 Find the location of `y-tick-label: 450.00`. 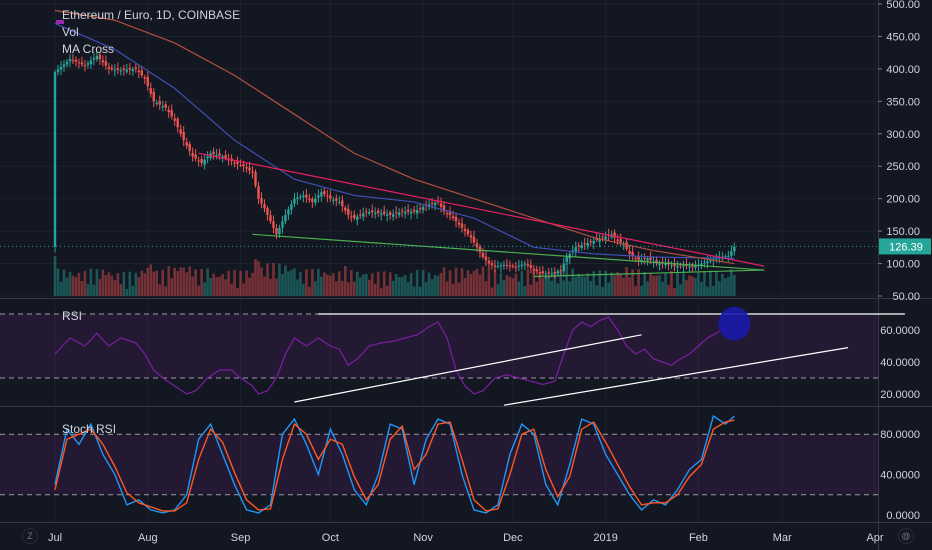

y-tick-label: 450.00 is located at coordinates (903, 37).